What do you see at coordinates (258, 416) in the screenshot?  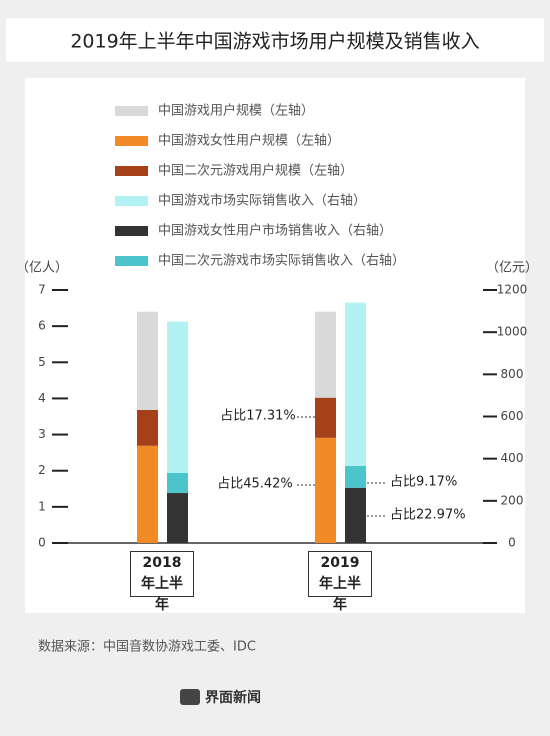 I see `annotation: 占比17.31%` at bounding box center [258, 416].